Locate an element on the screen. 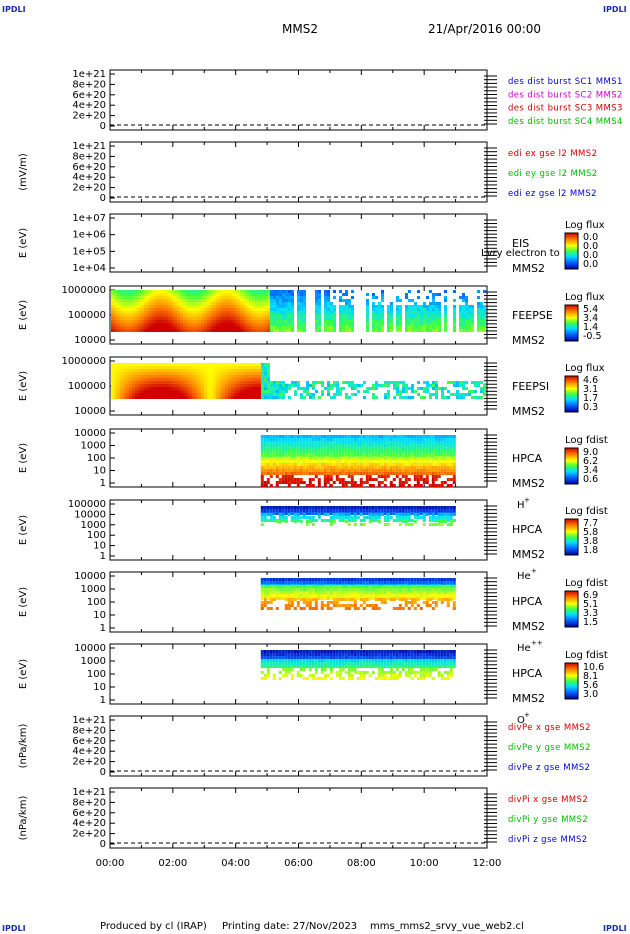  colorbar-tick-label: 6.9 is located at coordinates (590, 595).